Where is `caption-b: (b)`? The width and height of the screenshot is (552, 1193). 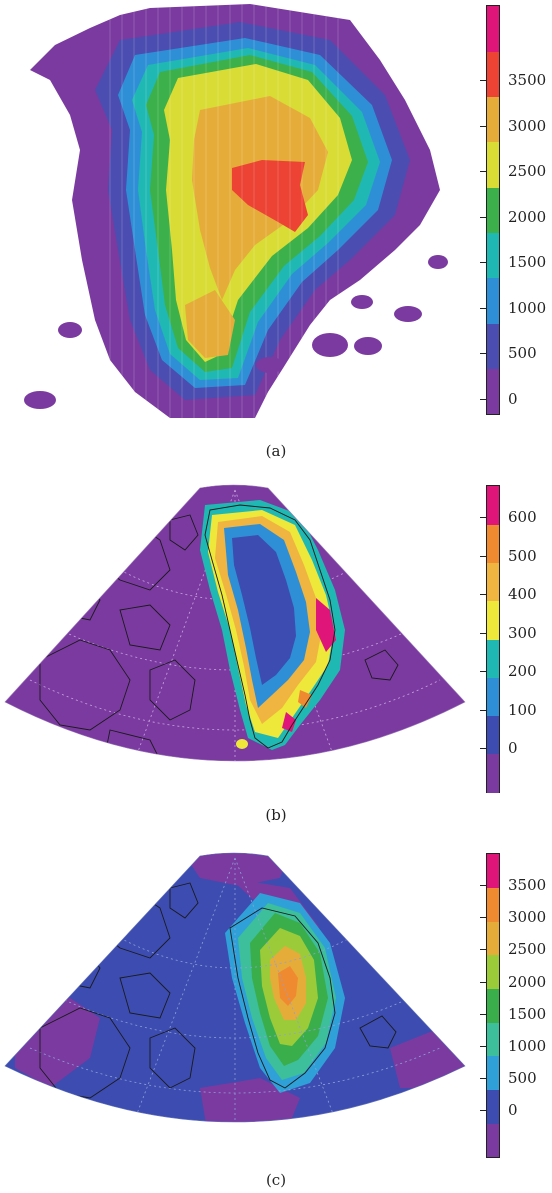
caption-b: (b) is located at coordinates (276, 815).